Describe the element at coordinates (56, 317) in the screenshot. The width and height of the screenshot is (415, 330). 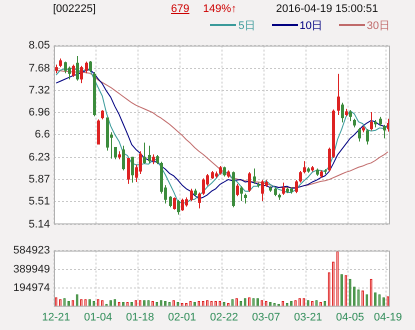
I see `x-tick-label: 12-21` at that location.